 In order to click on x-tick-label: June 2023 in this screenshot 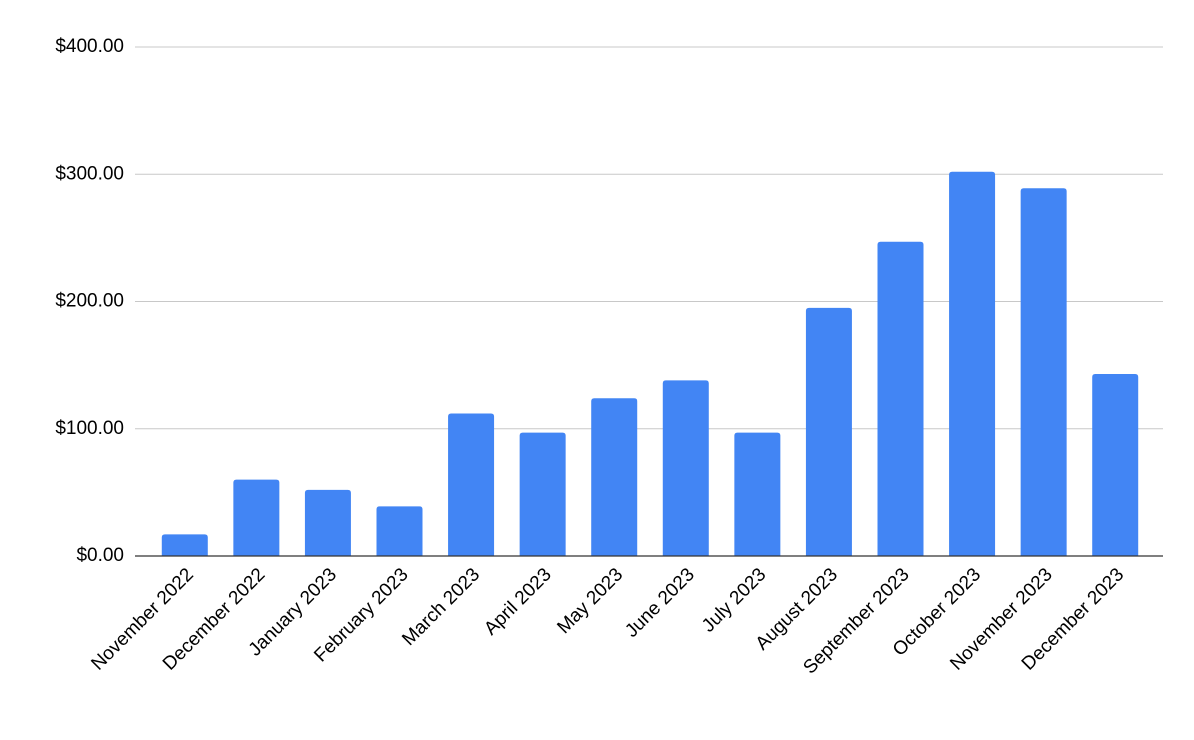, I will do `click(660, 603)`.